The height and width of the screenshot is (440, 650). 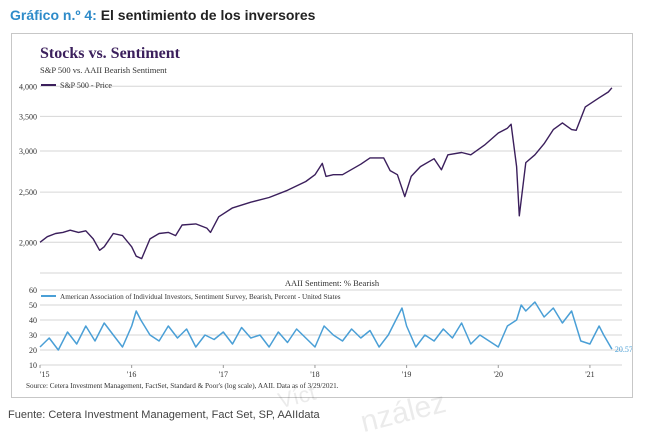 I want to click on aaii-end-value-label: 20.57, so click(x=623, y=349).